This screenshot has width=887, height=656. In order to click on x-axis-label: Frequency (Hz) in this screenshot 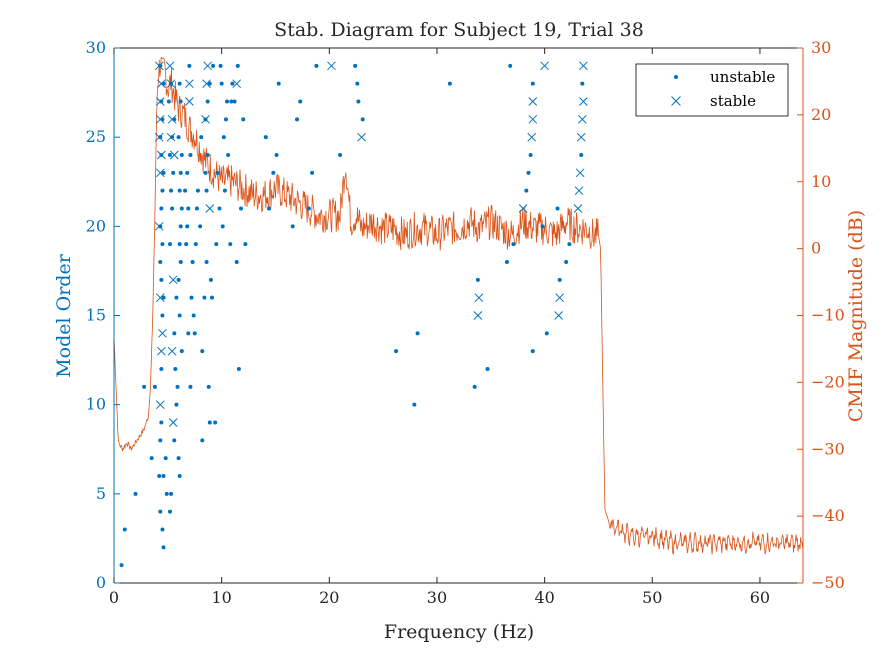, I will do `click(459, 632)`.